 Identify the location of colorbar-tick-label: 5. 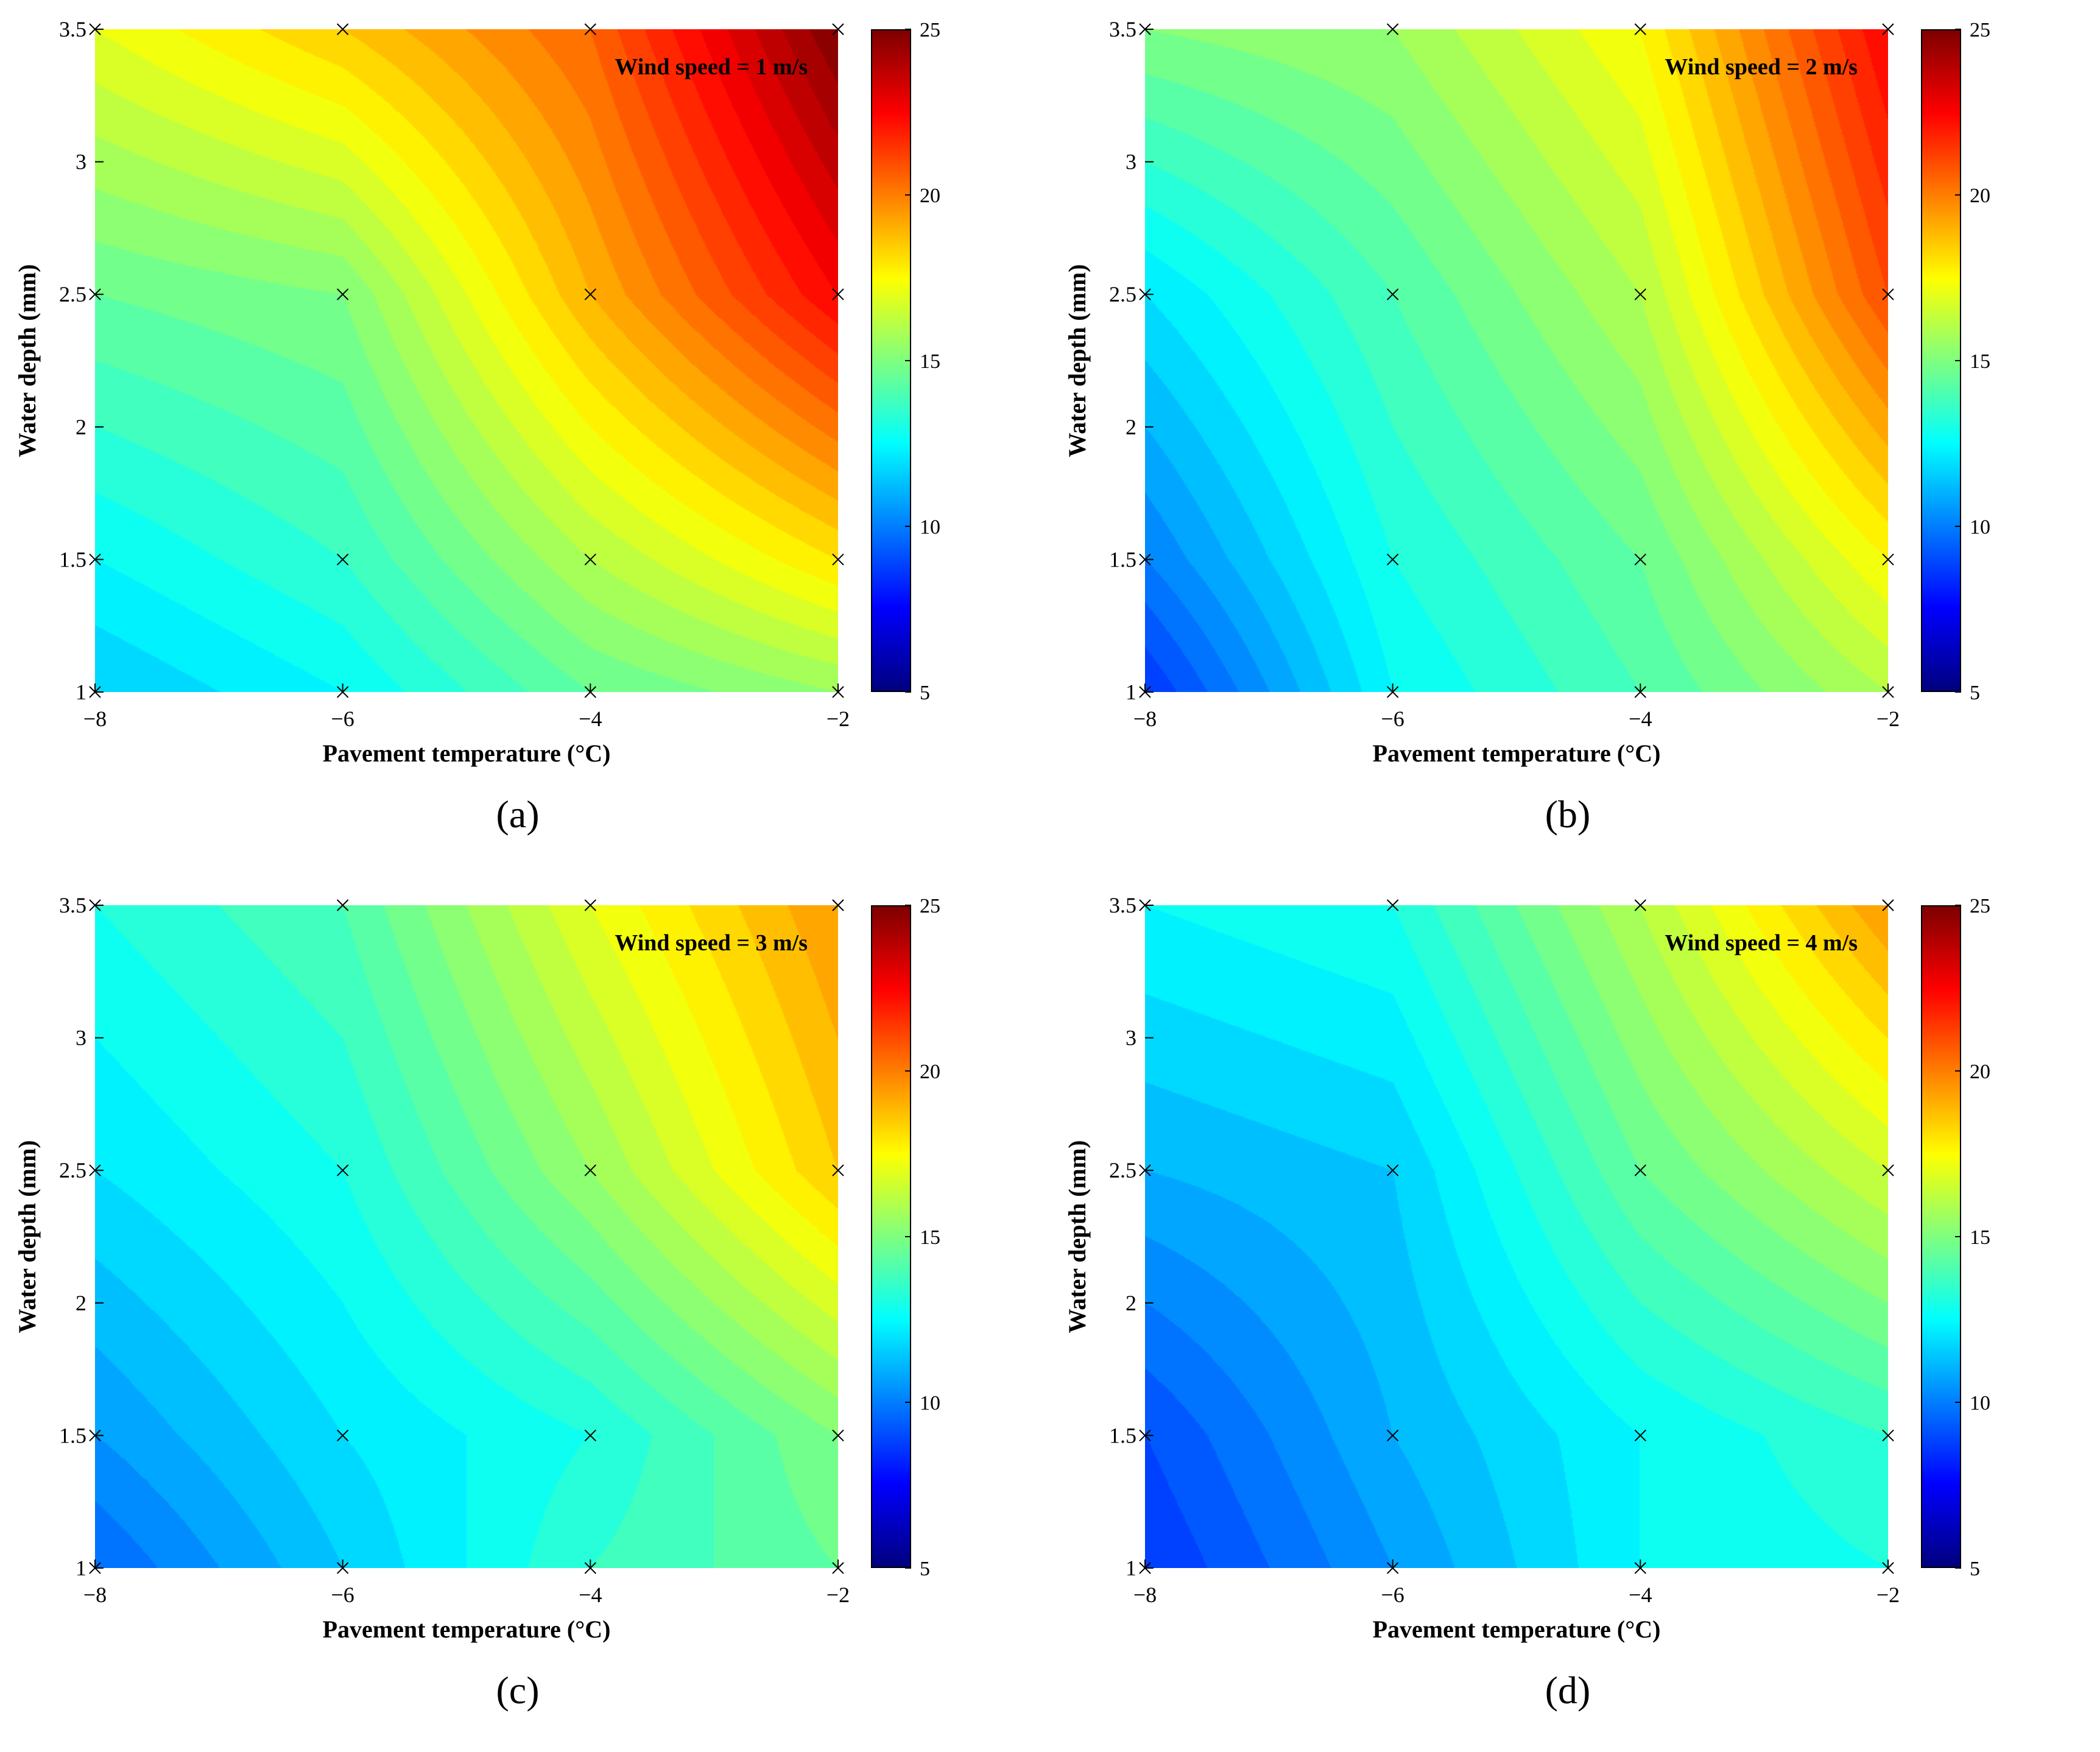
(925, 1569).